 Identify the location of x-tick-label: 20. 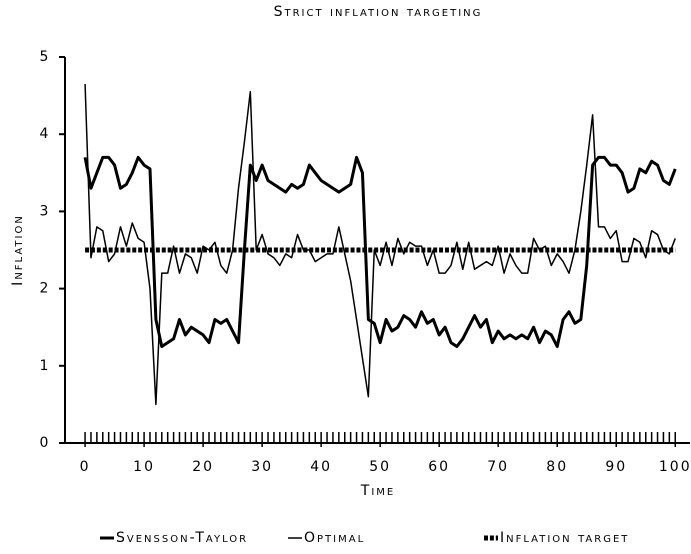
(203, 467).